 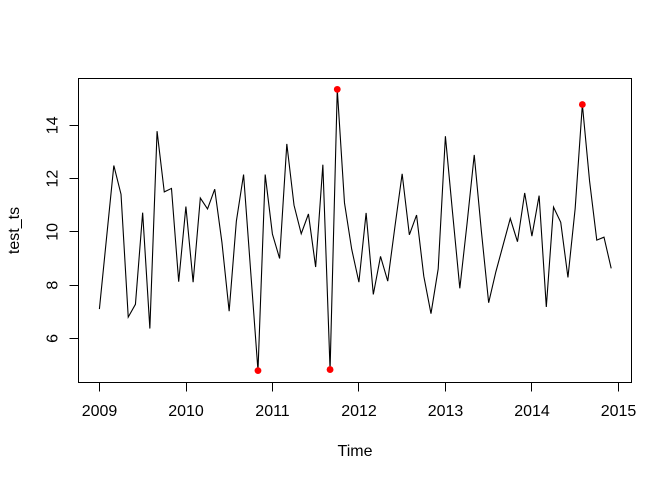 What do you see at coordinates (619, 411) in the screenshot?
I see `svg-text: 2015` at bounding box center [619, 411].